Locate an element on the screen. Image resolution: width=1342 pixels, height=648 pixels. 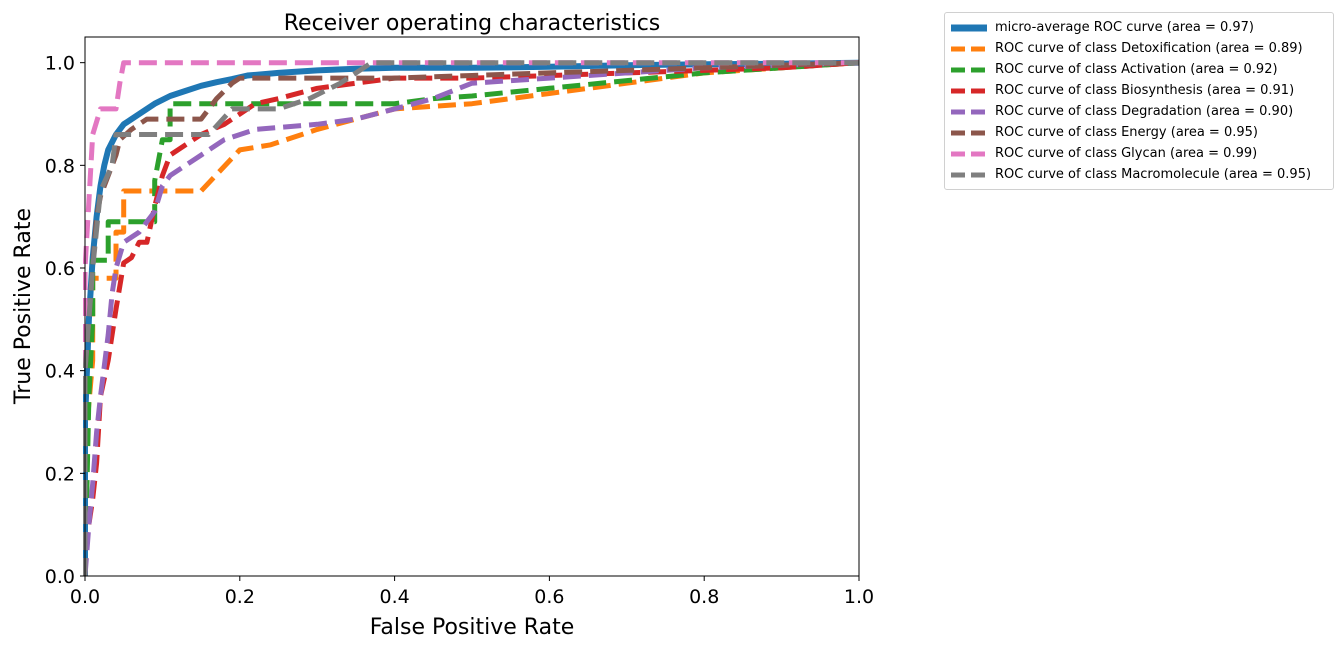
y-tick-label: 0.8 is located at coordinates (60, 166).